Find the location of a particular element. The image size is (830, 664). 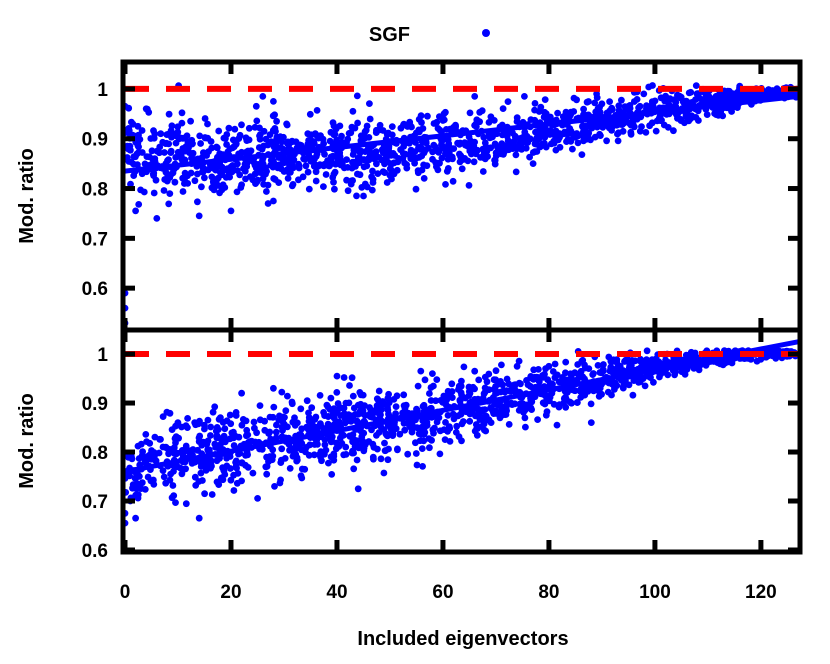

legend: SGF is located at coordinates (429, 35).